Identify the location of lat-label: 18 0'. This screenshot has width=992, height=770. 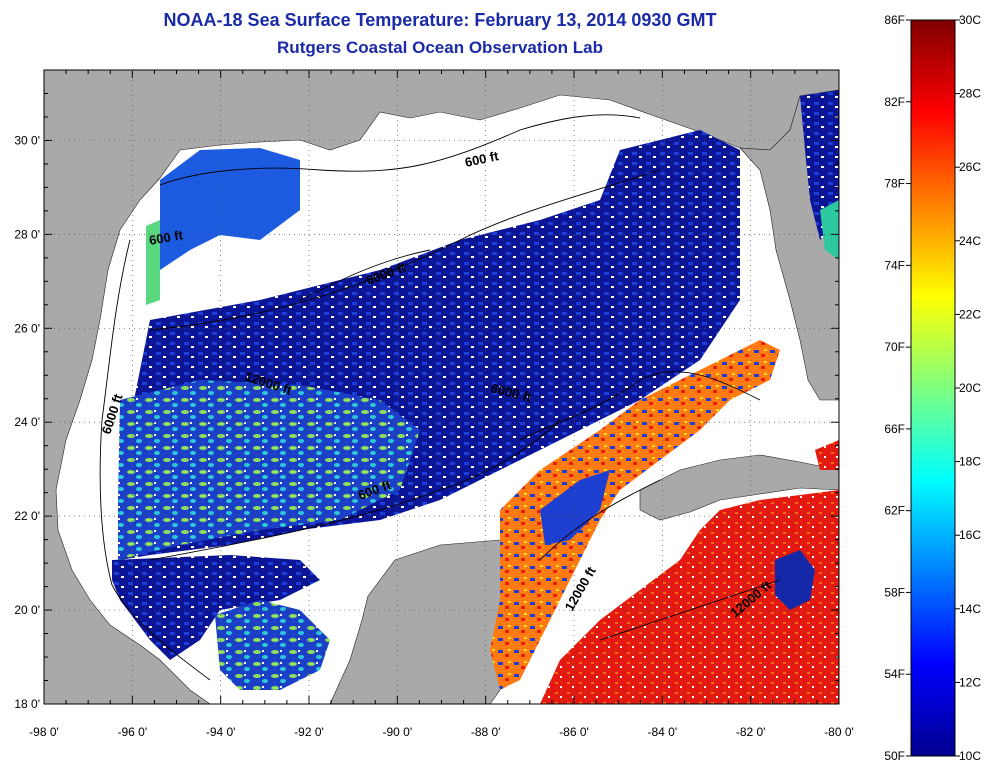
(27, 704).